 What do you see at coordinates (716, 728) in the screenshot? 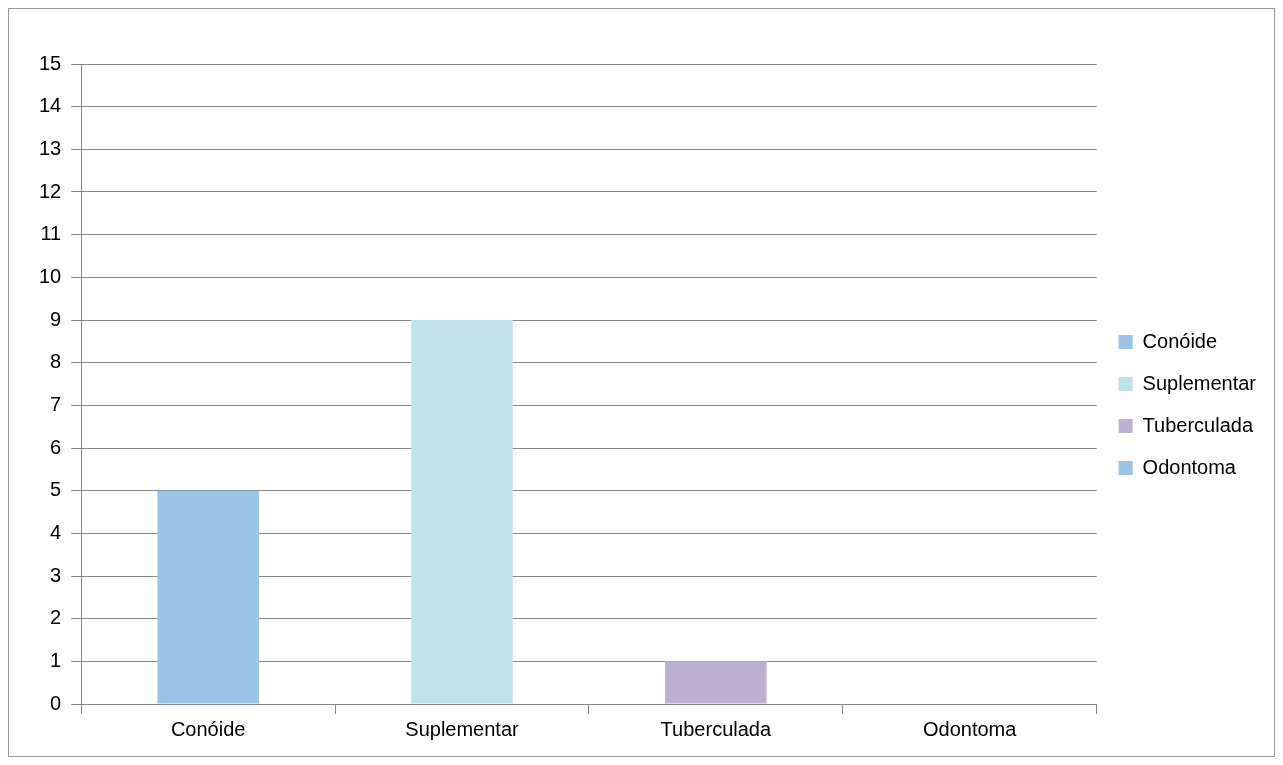
I see `x-tick-label: Tuberculada` at bounding box center [716, 728].